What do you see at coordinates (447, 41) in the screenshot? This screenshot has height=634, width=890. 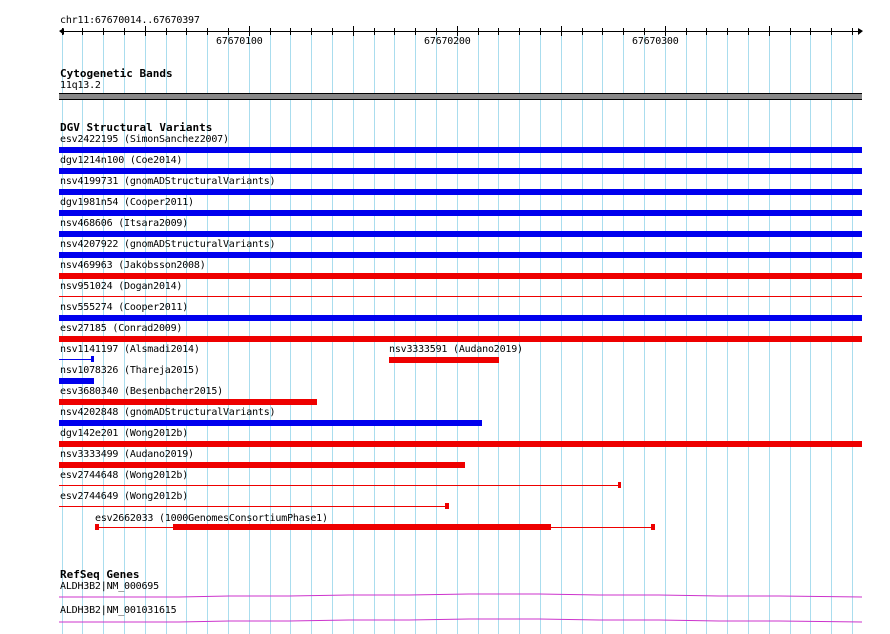 I see `ruler-label-2: 67670200` at bounding box center [447, 41].